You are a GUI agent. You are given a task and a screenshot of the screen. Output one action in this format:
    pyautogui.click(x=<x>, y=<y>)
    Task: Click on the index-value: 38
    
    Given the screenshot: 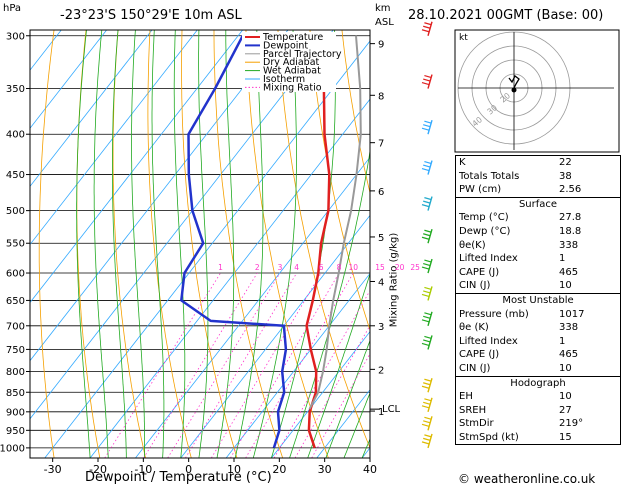 What is the action you would take?
    pyautogui.click(x=565, y=176)
    